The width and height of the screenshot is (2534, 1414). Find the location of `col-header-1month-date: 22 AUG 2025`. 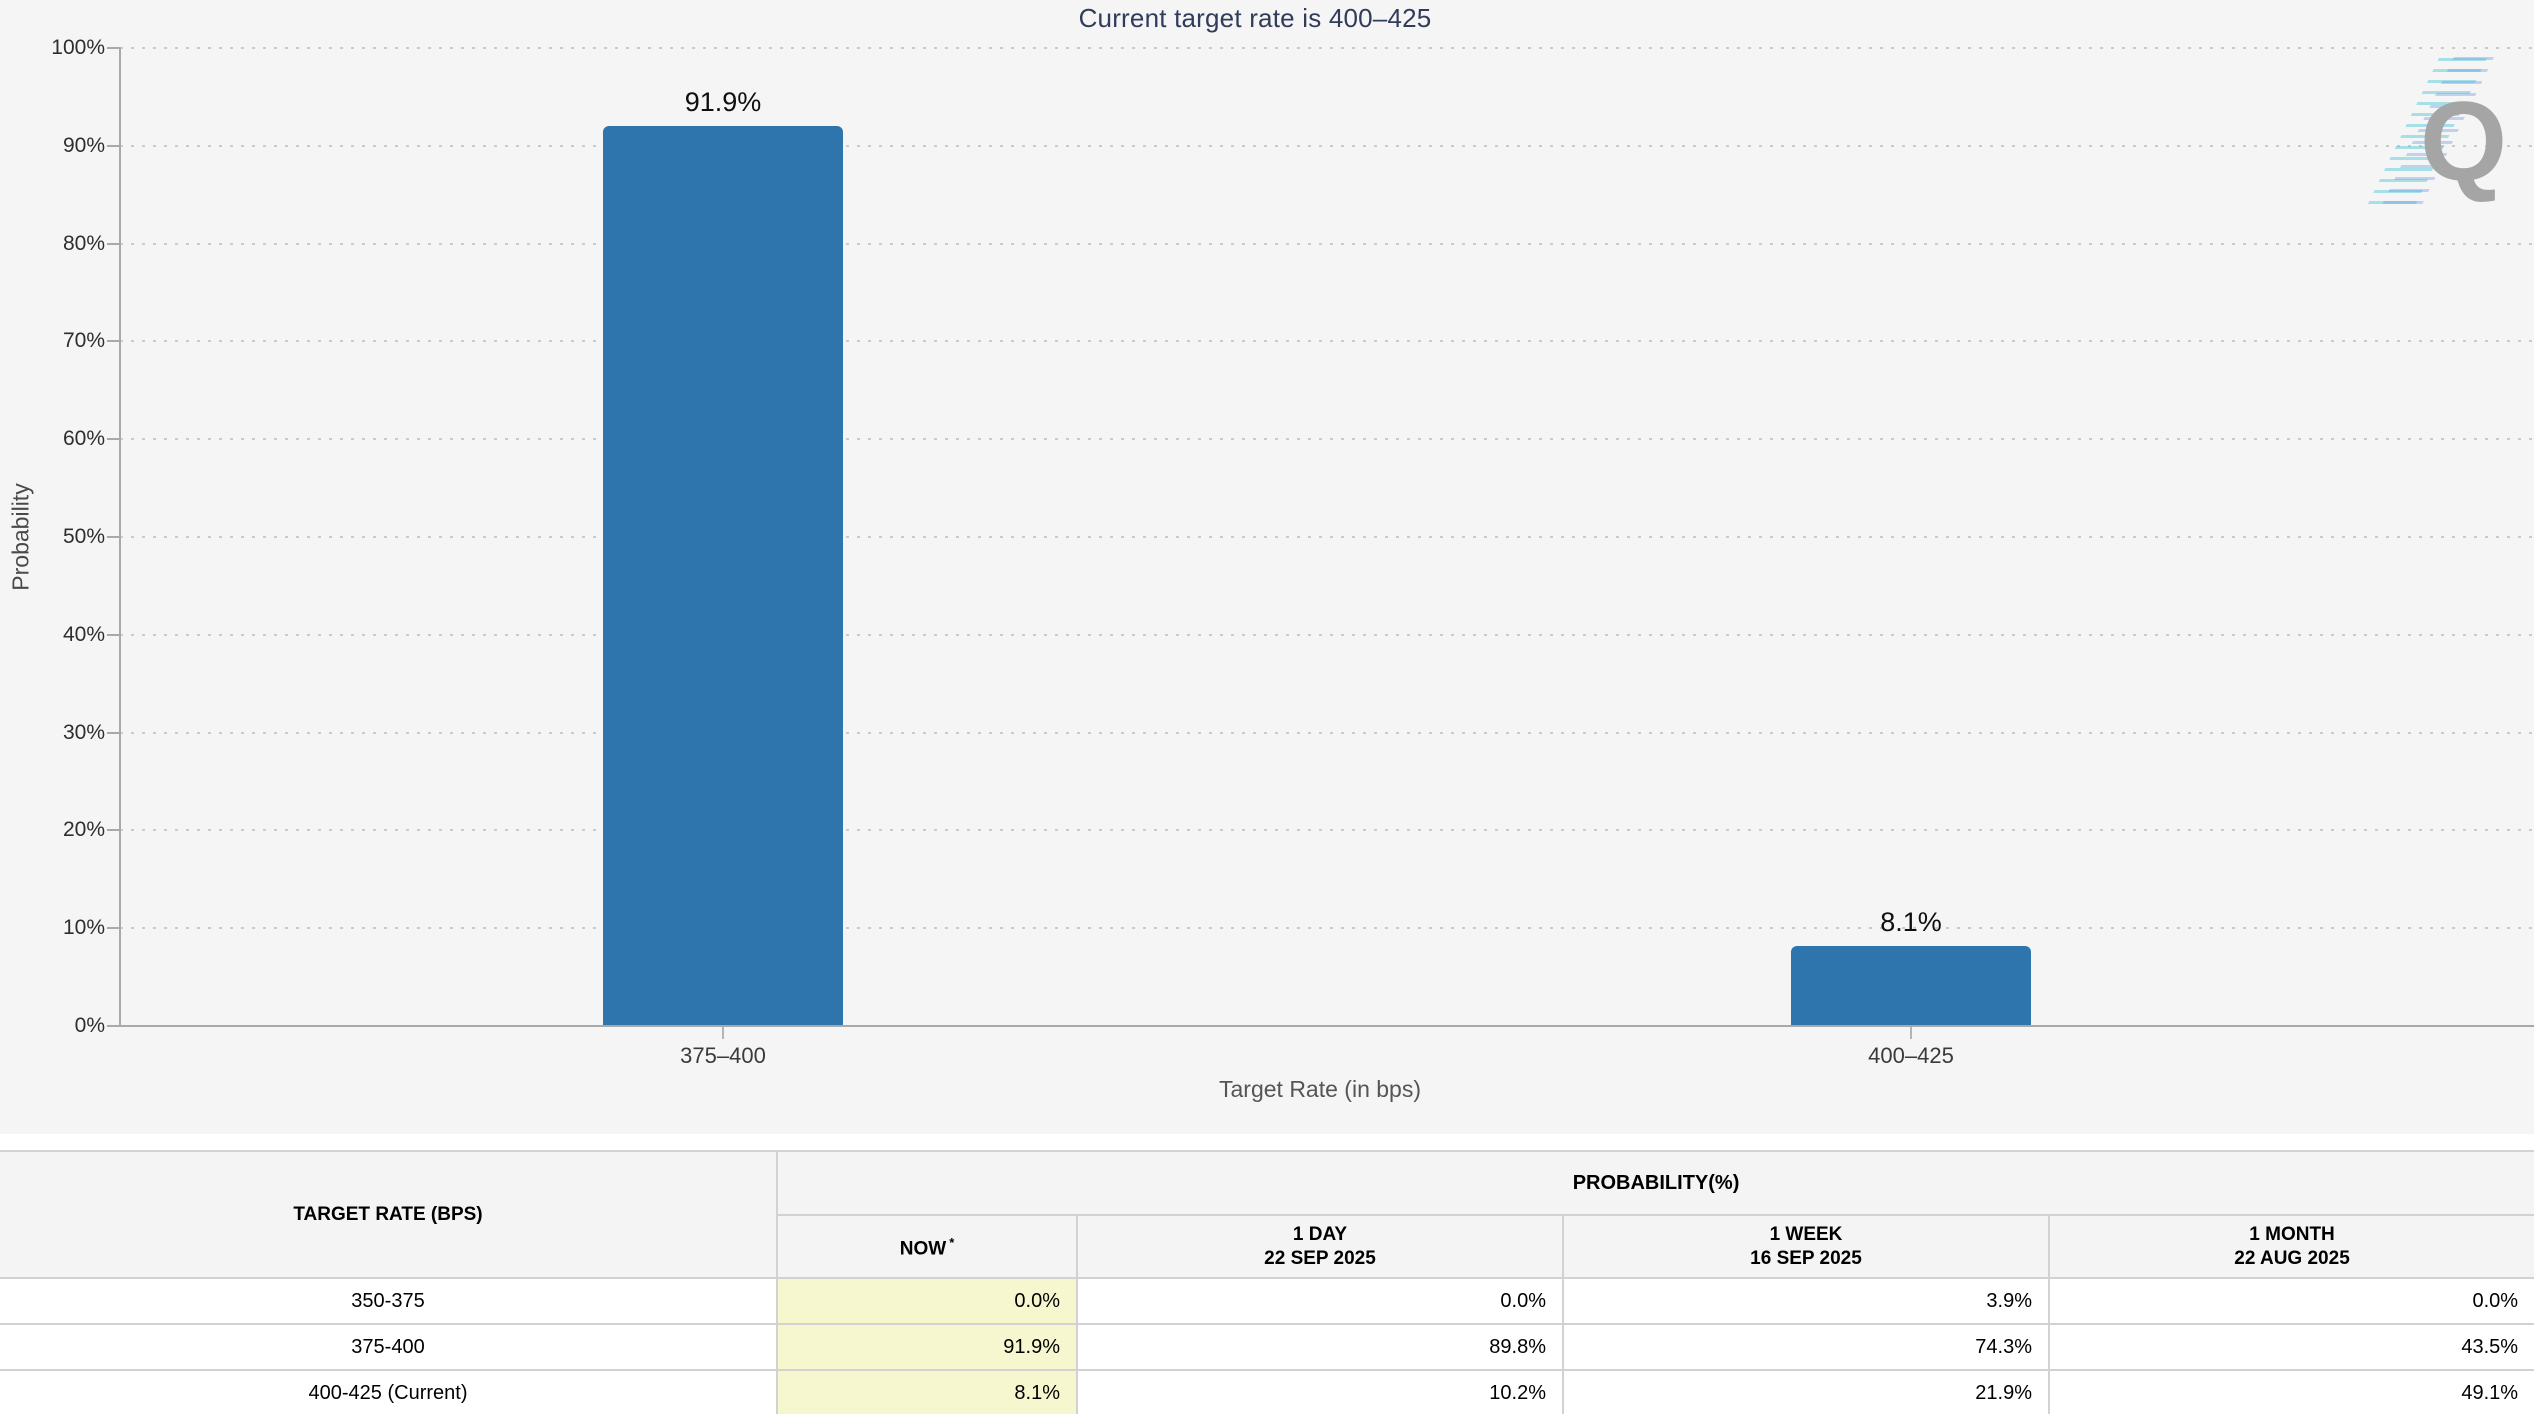

col-header-1month-date: 22 AUG 2025 is located at coordinates (2292, 1258).